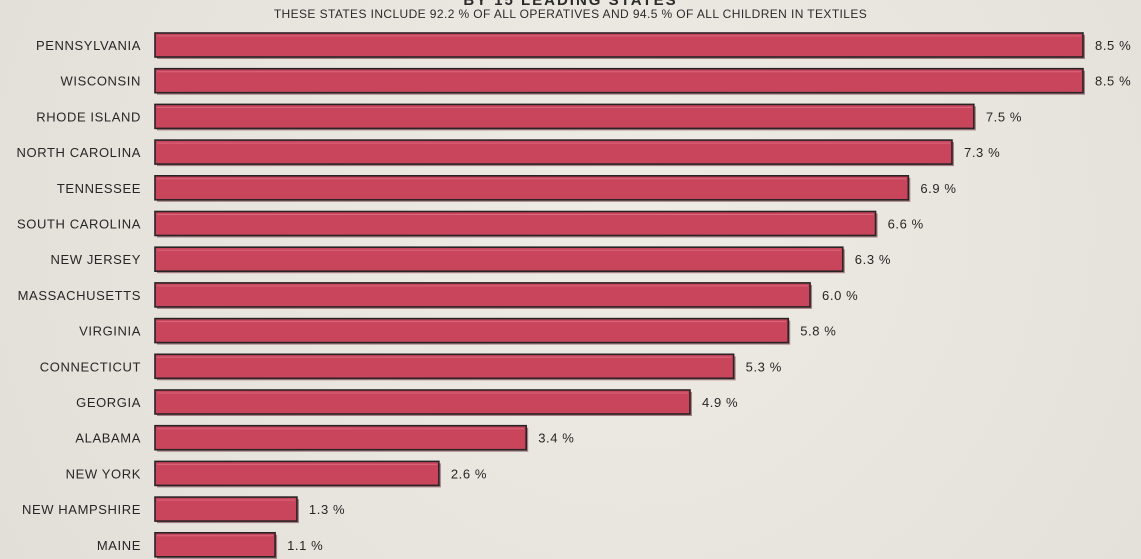 Image resolution: width=1141 pixels, height=559 pixels. I want to click on category-label: TENNESSEE, so click(99, 188).